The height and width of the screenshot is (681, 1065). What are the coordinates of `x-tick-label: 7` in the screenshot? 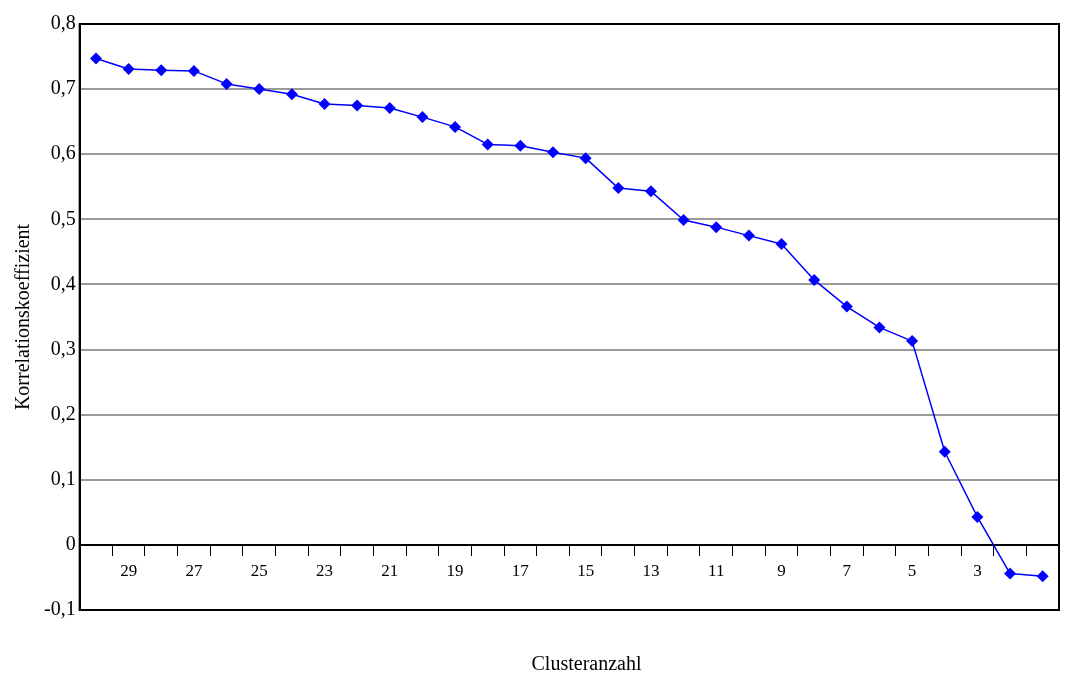 It's located at (847, 570).